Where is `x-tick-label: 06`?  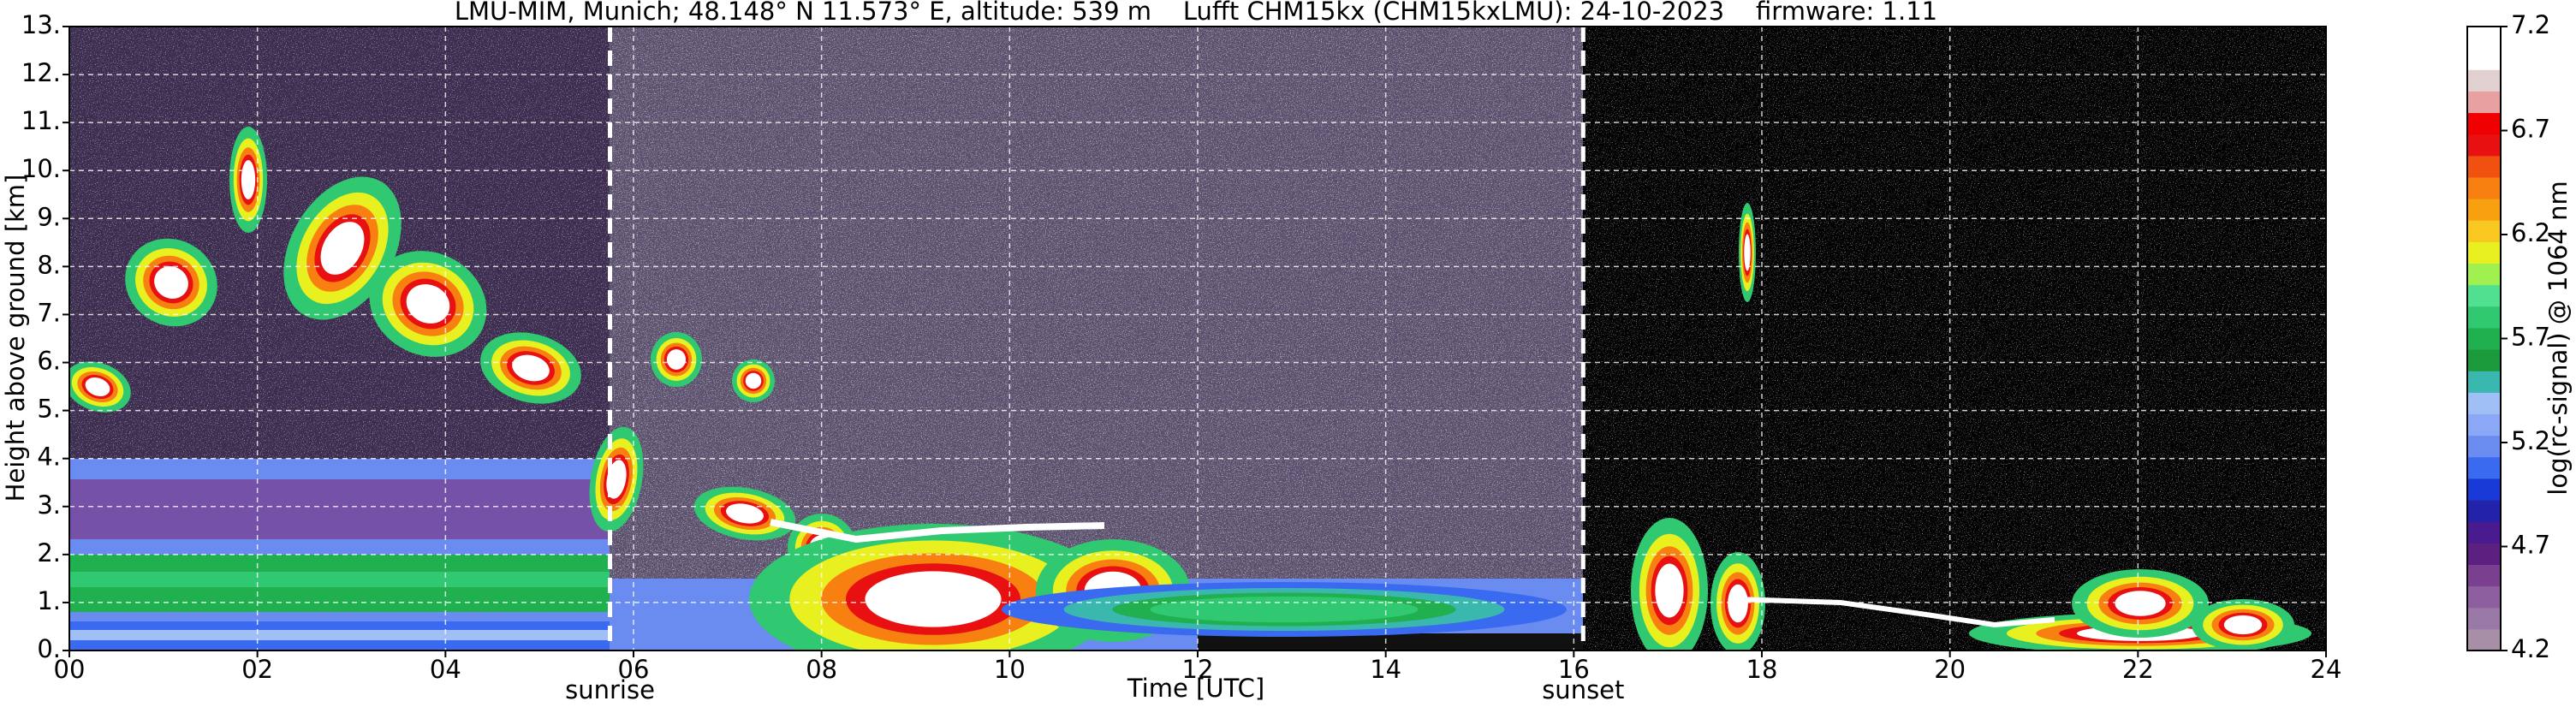 x-tick-label: 06 is located at coordinates (634, 669).